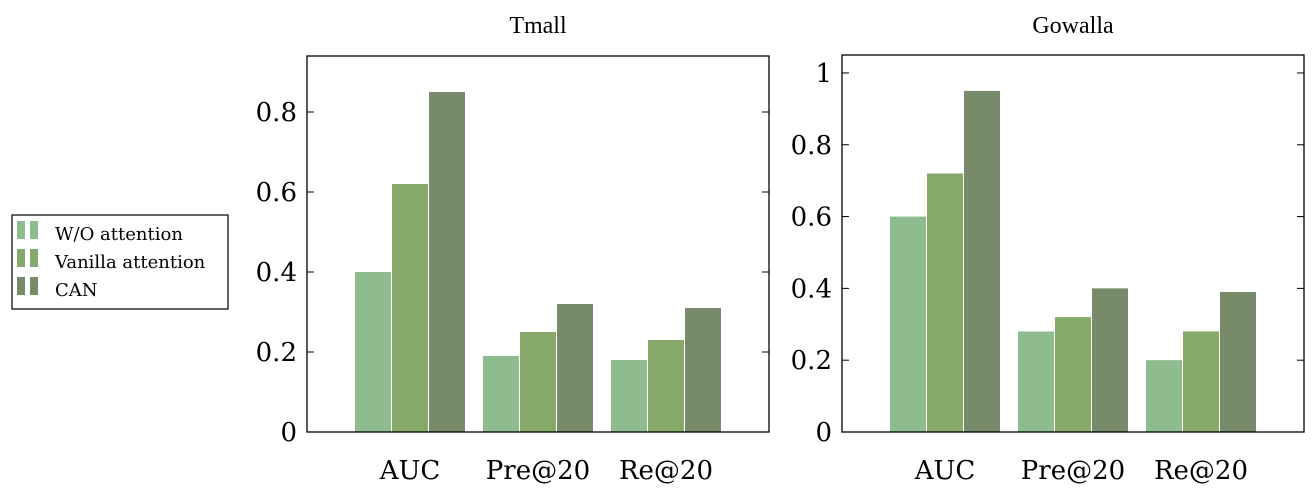 This screenshot has height=491, width=1315. Describe the element at coordinates (501, 394) in the screenshot. I see `bar-tmall-pre-20-w-o-attention` at that location.